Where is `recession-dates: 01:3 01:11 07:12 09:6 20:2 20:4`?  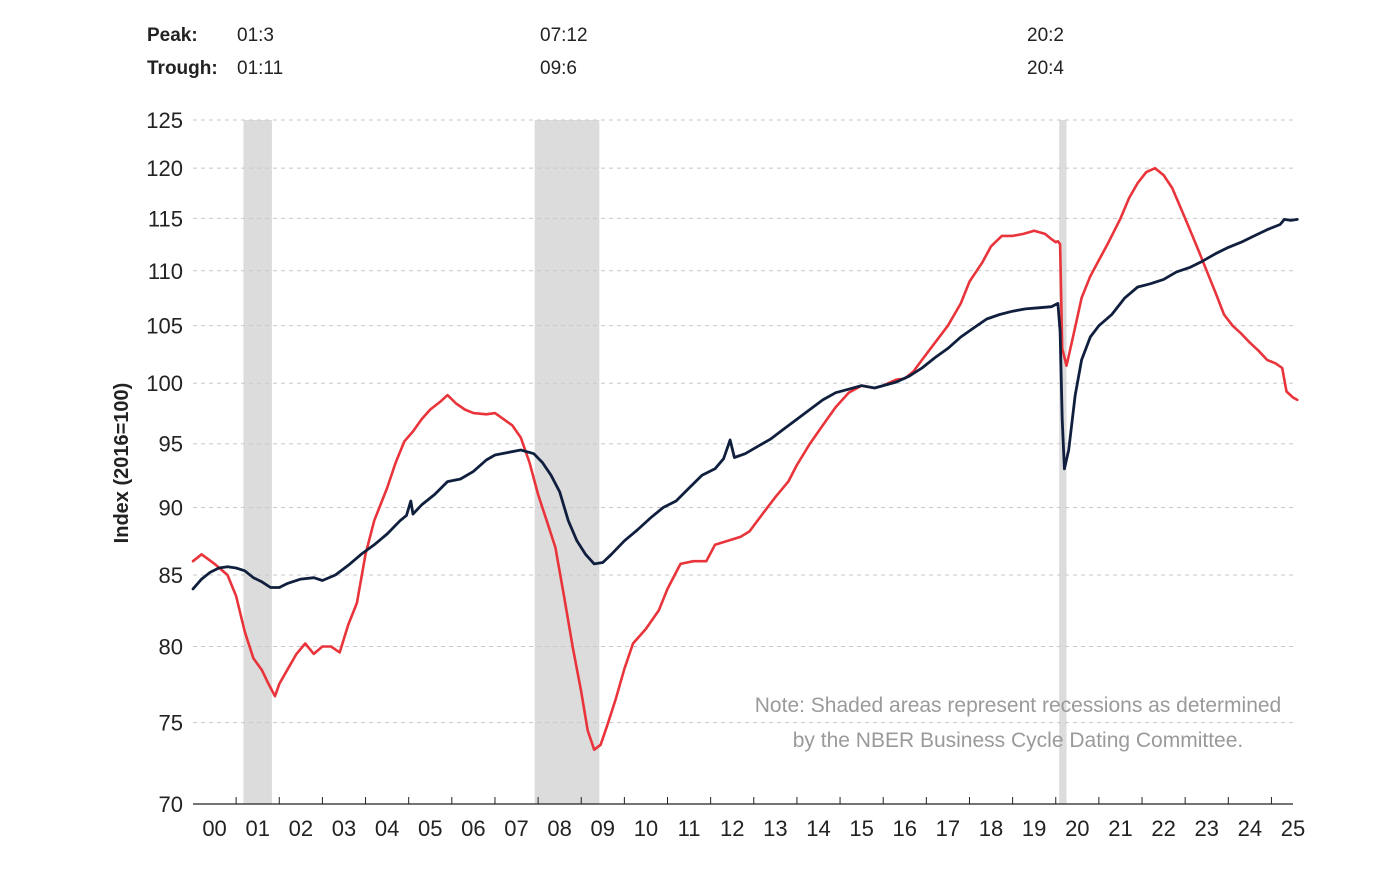 recession-dates: 01:3 01:11 07:12 09:6 20:2 20:4 is located at coordinates (650, 52).